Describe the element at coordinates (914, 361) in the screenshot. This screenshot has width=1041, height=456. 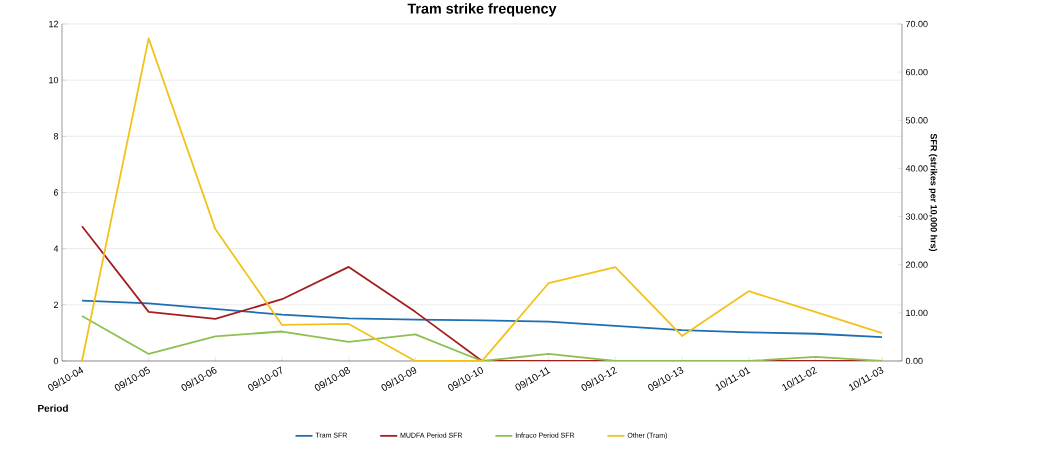
I see `y2-tick-label: 0.00` at that location.